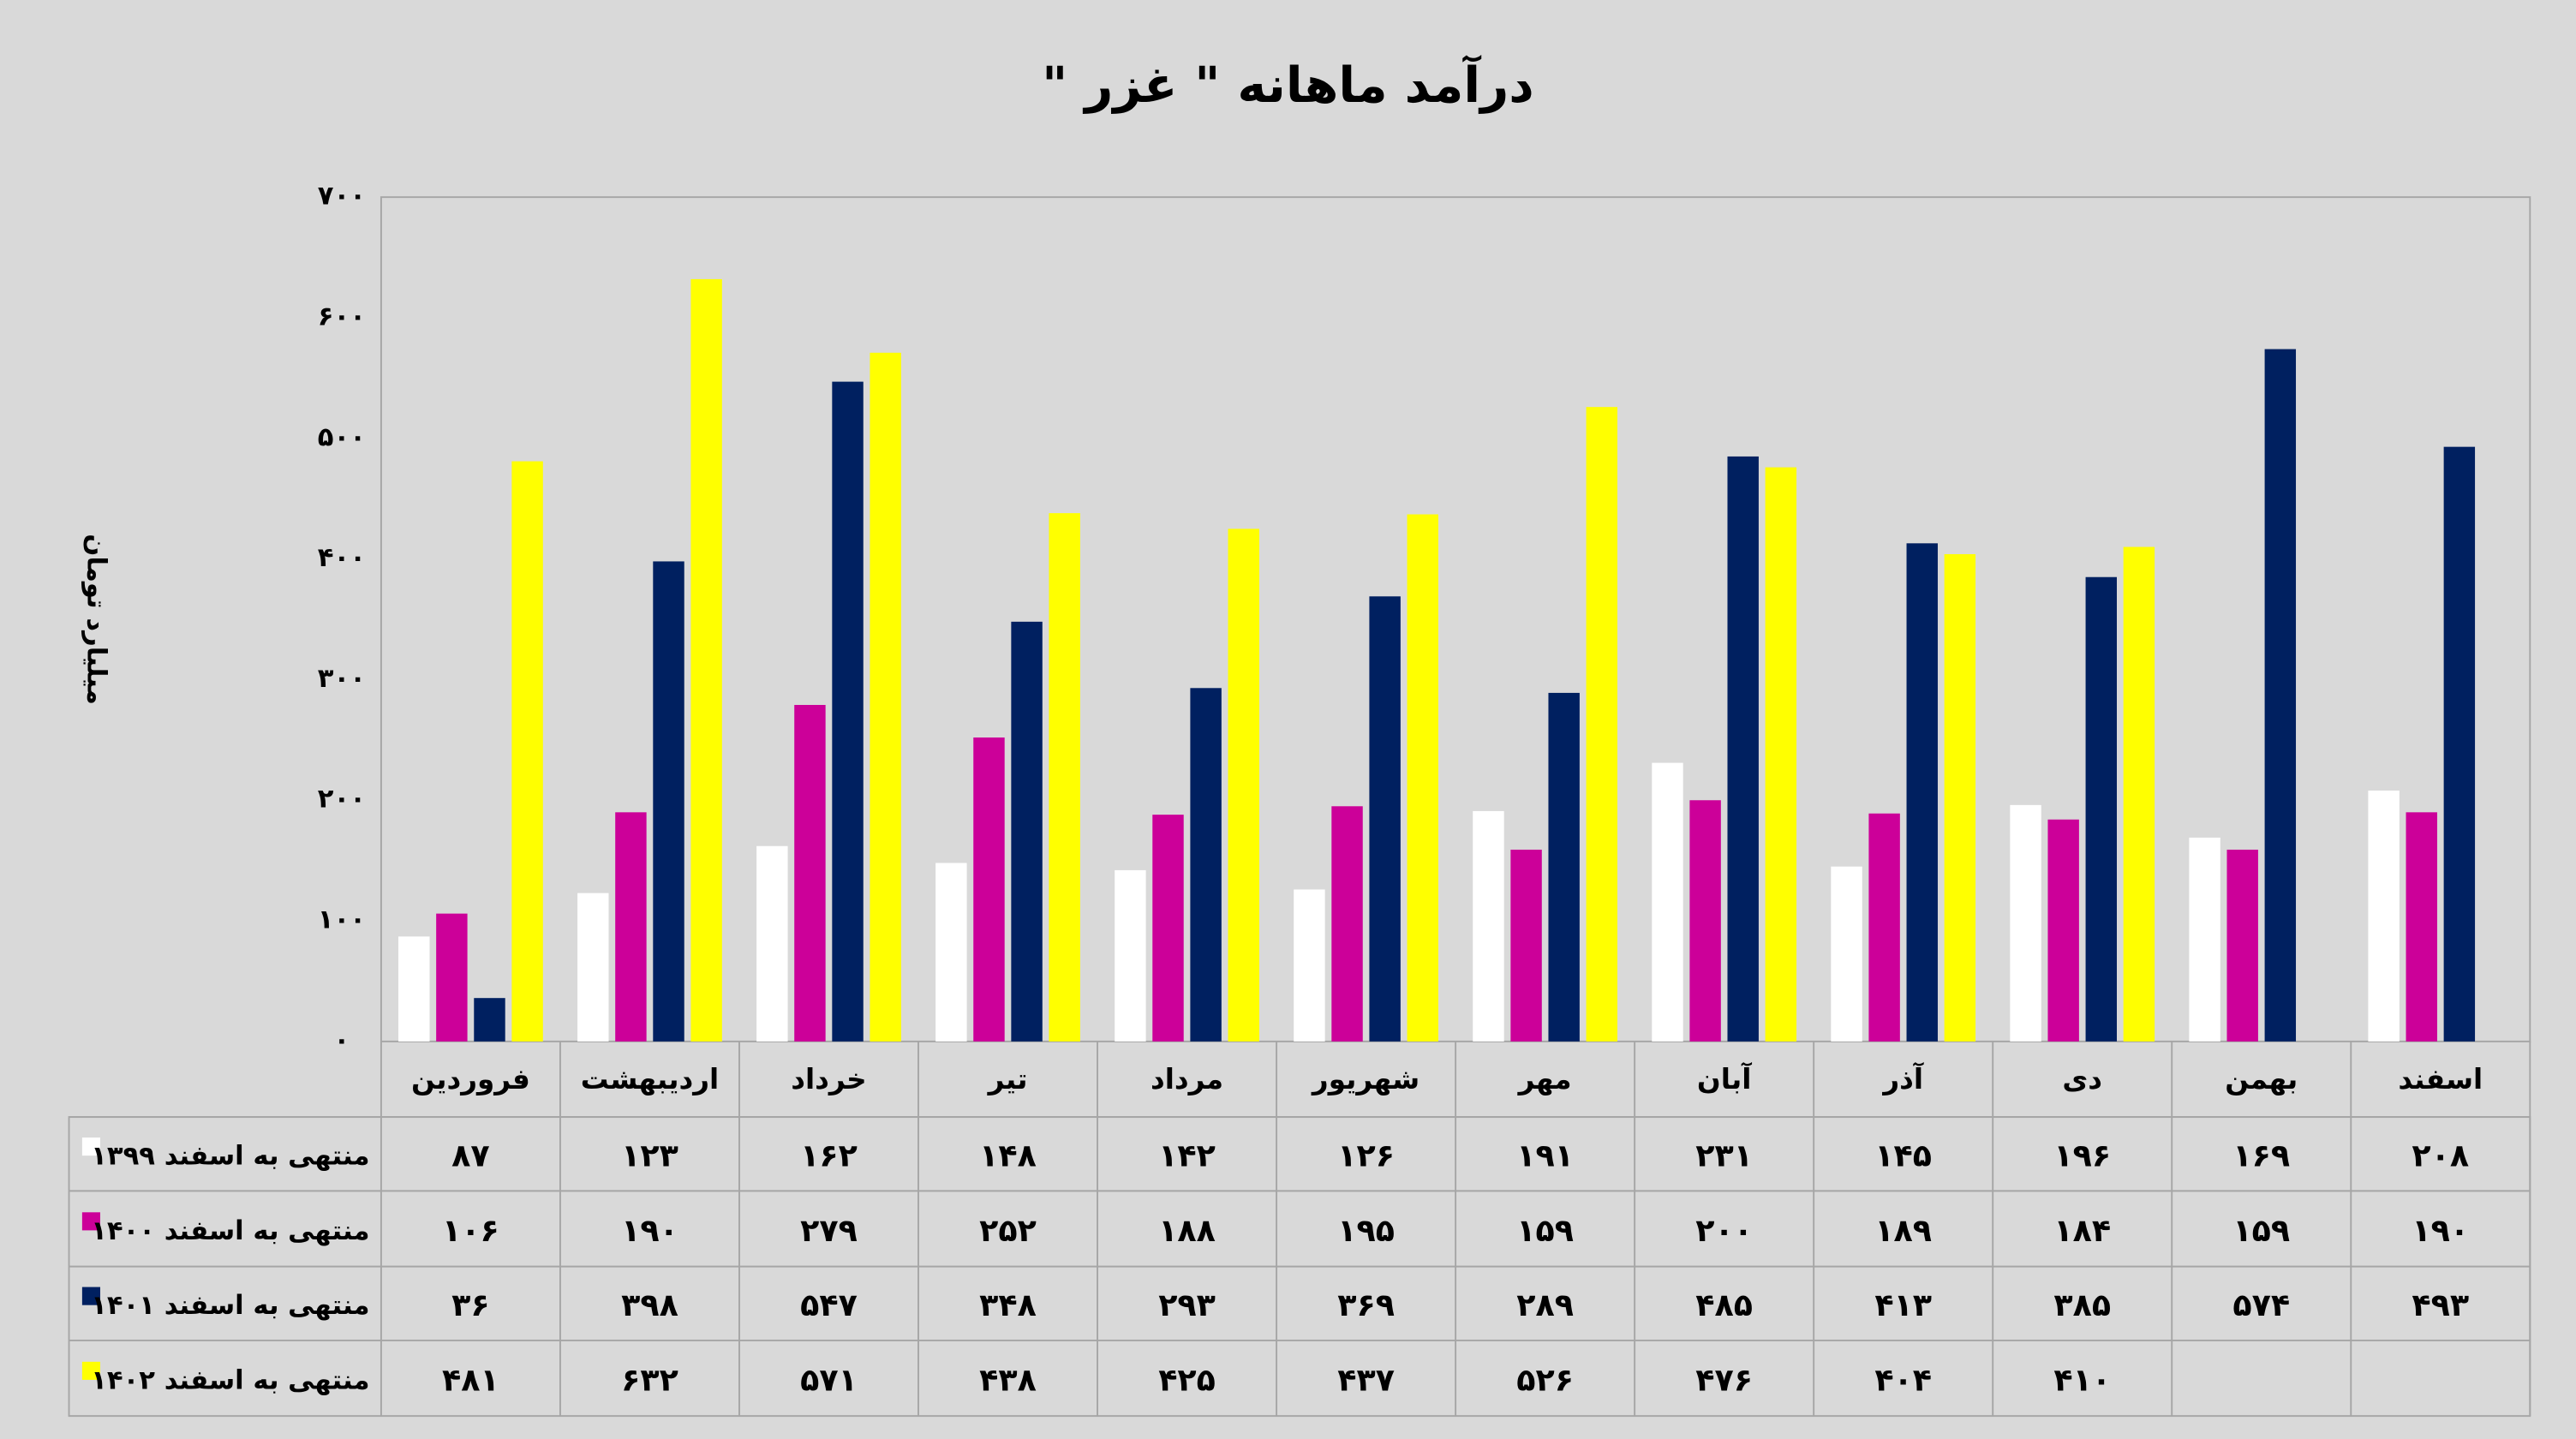  I want to click on chart-title: درآمد ماهانه " غزر ", so click(1288, 84).